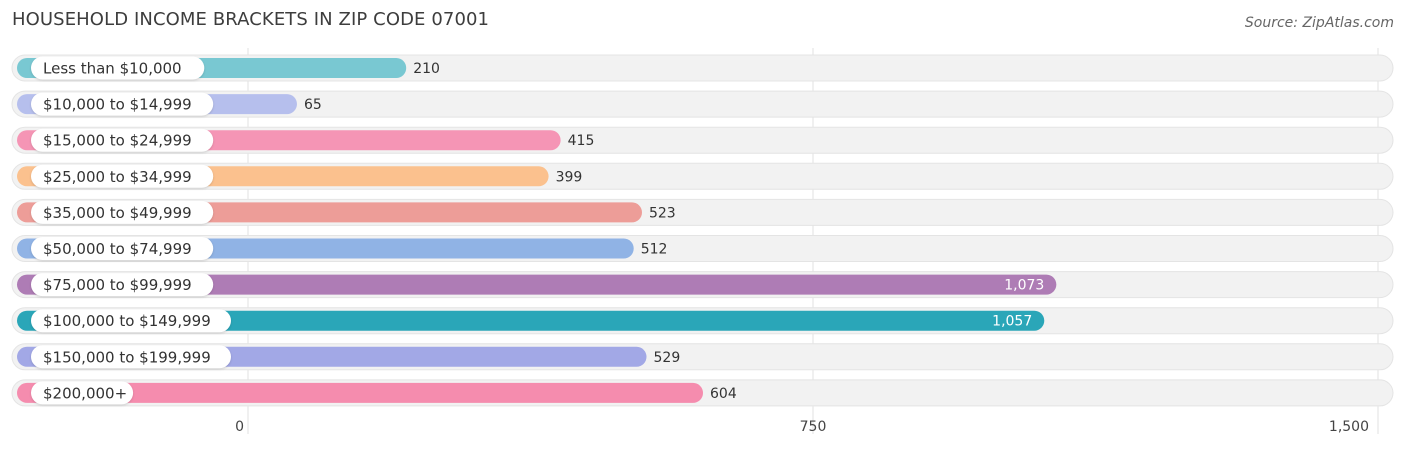 This screenshot has height=449, width=1406. I want to click on category-label: $150,000 to $199,999, so click(127, 357).